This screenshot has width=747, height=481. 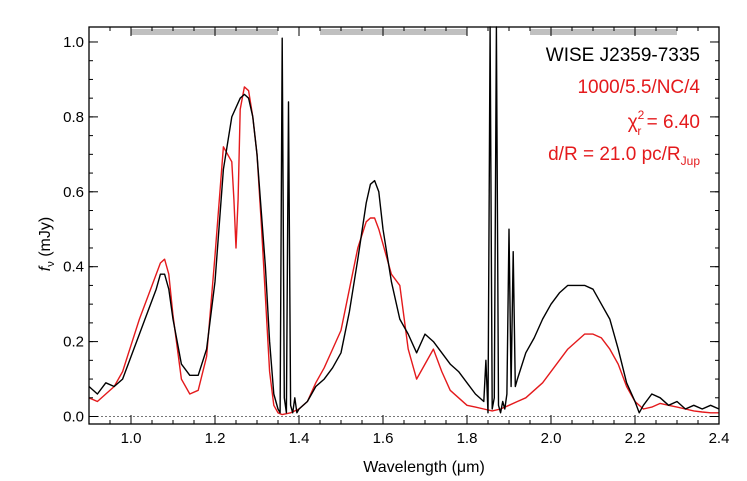 What do you see at coordinates (299, 438) in the screenshot?
I see `x-tick-label: 1.4` at bounding box center [299, 438].